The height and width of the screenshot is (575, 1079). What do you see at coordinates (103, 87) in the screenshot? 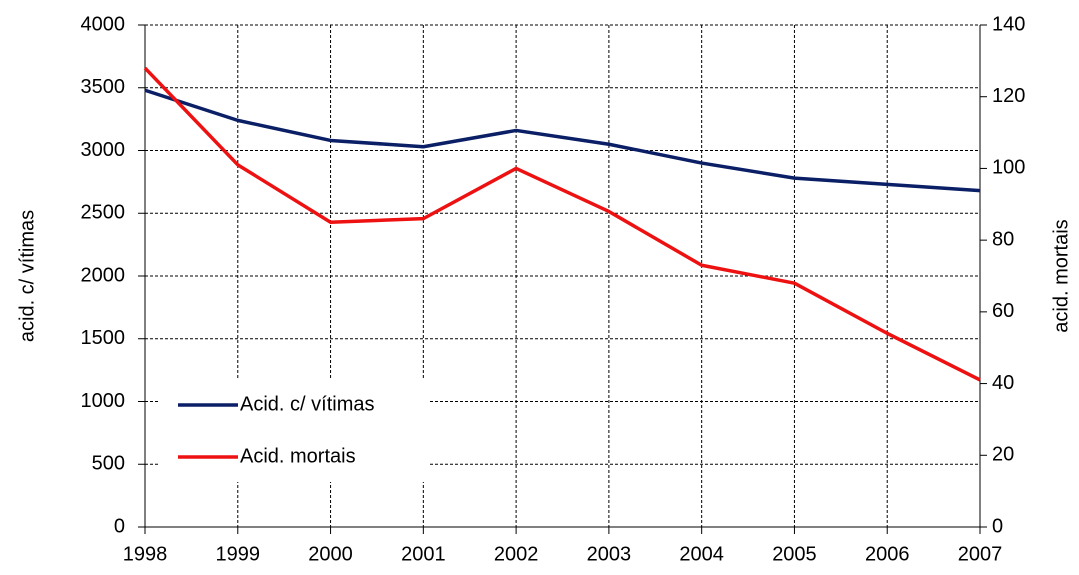
I see `y-tick-label: 3500` at bounding box center [103, 87].